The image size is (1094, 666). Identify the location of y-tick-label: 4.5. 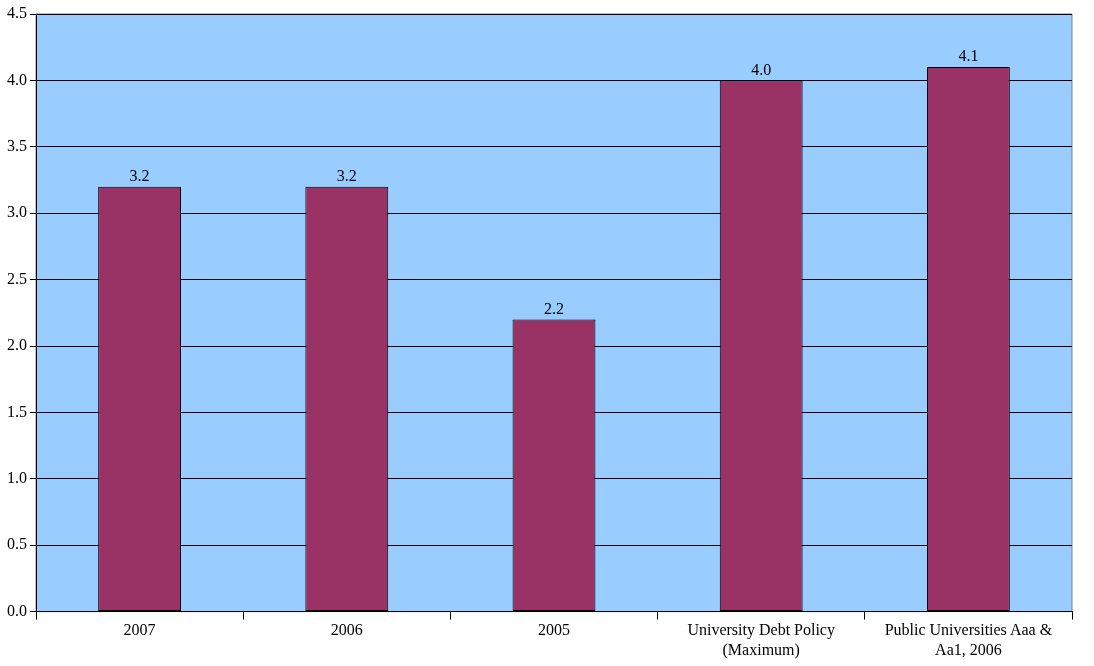
(17, 13).